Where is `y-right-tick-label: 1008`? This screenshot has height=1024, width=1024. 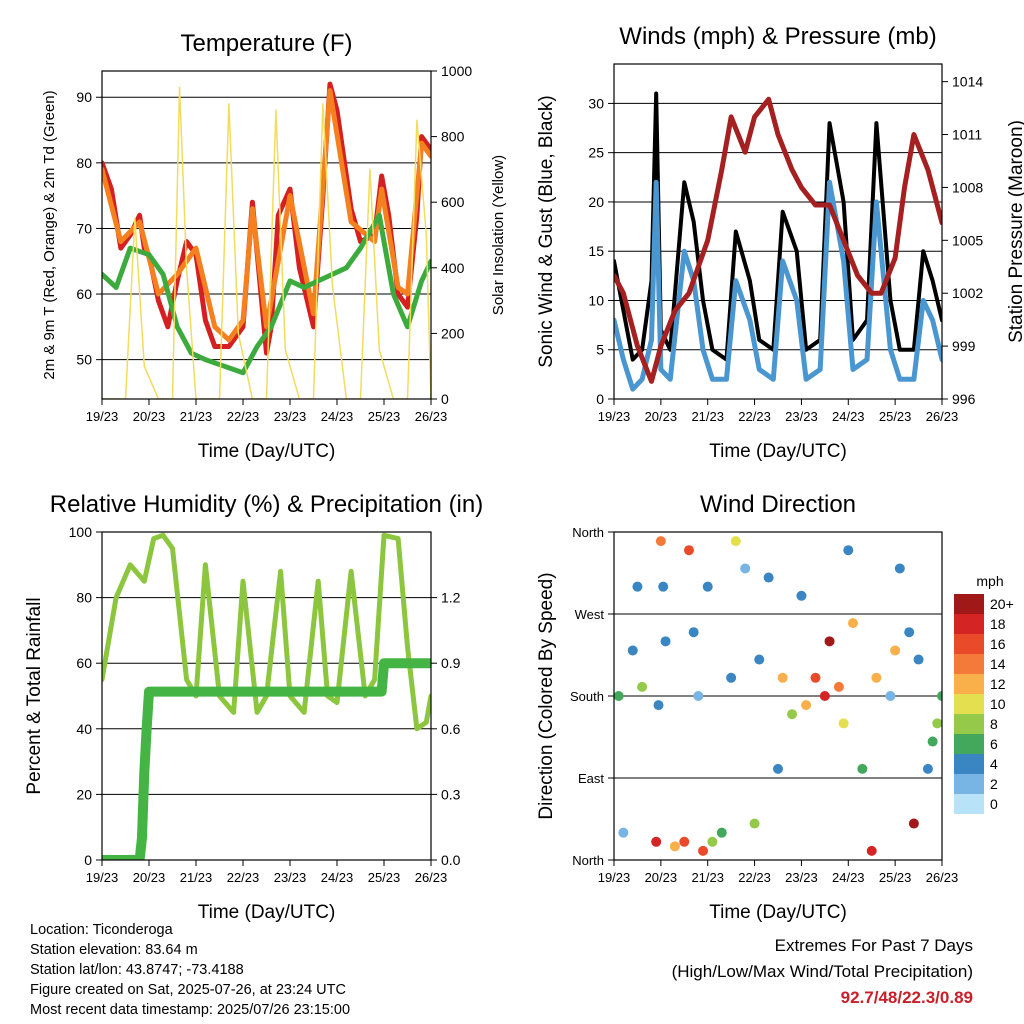 y-right-tick-label: 1008 is located at coordinates (967, 187).